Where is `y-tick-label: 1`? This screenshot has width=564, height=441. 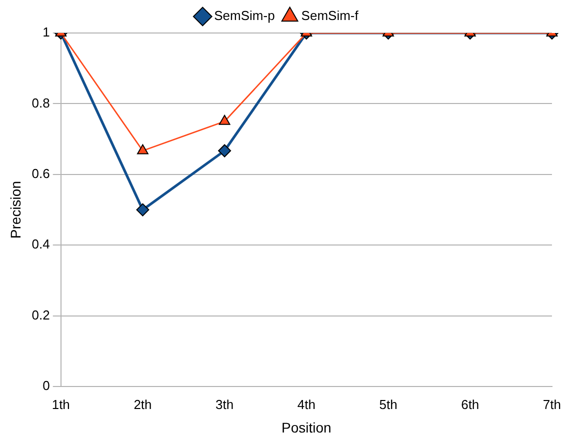 y-tick-label: 1 is located at coordinates (46, 32).